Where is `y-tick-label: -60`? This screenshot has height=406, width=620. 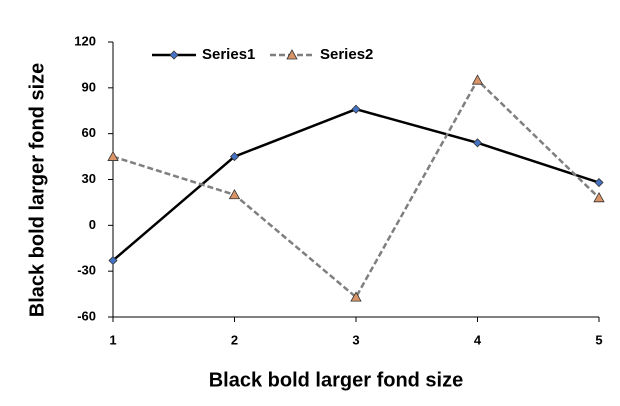
y-tick-label: -60 is located at coordinates (86, 315).